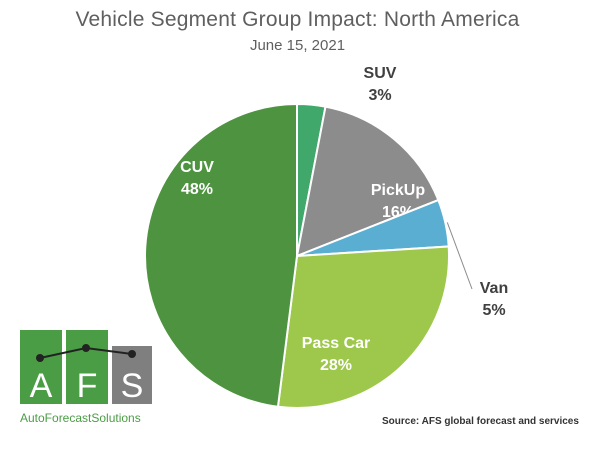 This screenshot has height=451, width=595. I want to click on afs-logo: A F S AutoForecastSolutions, so click(86, 377).